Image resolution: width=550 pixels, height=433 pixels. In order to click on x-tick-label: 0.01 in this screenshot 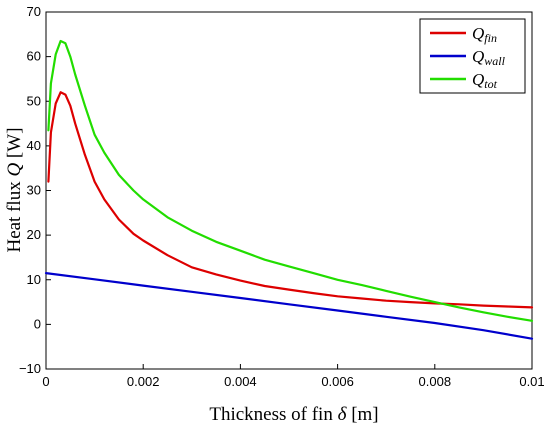, I will do `click(531, 381)`.